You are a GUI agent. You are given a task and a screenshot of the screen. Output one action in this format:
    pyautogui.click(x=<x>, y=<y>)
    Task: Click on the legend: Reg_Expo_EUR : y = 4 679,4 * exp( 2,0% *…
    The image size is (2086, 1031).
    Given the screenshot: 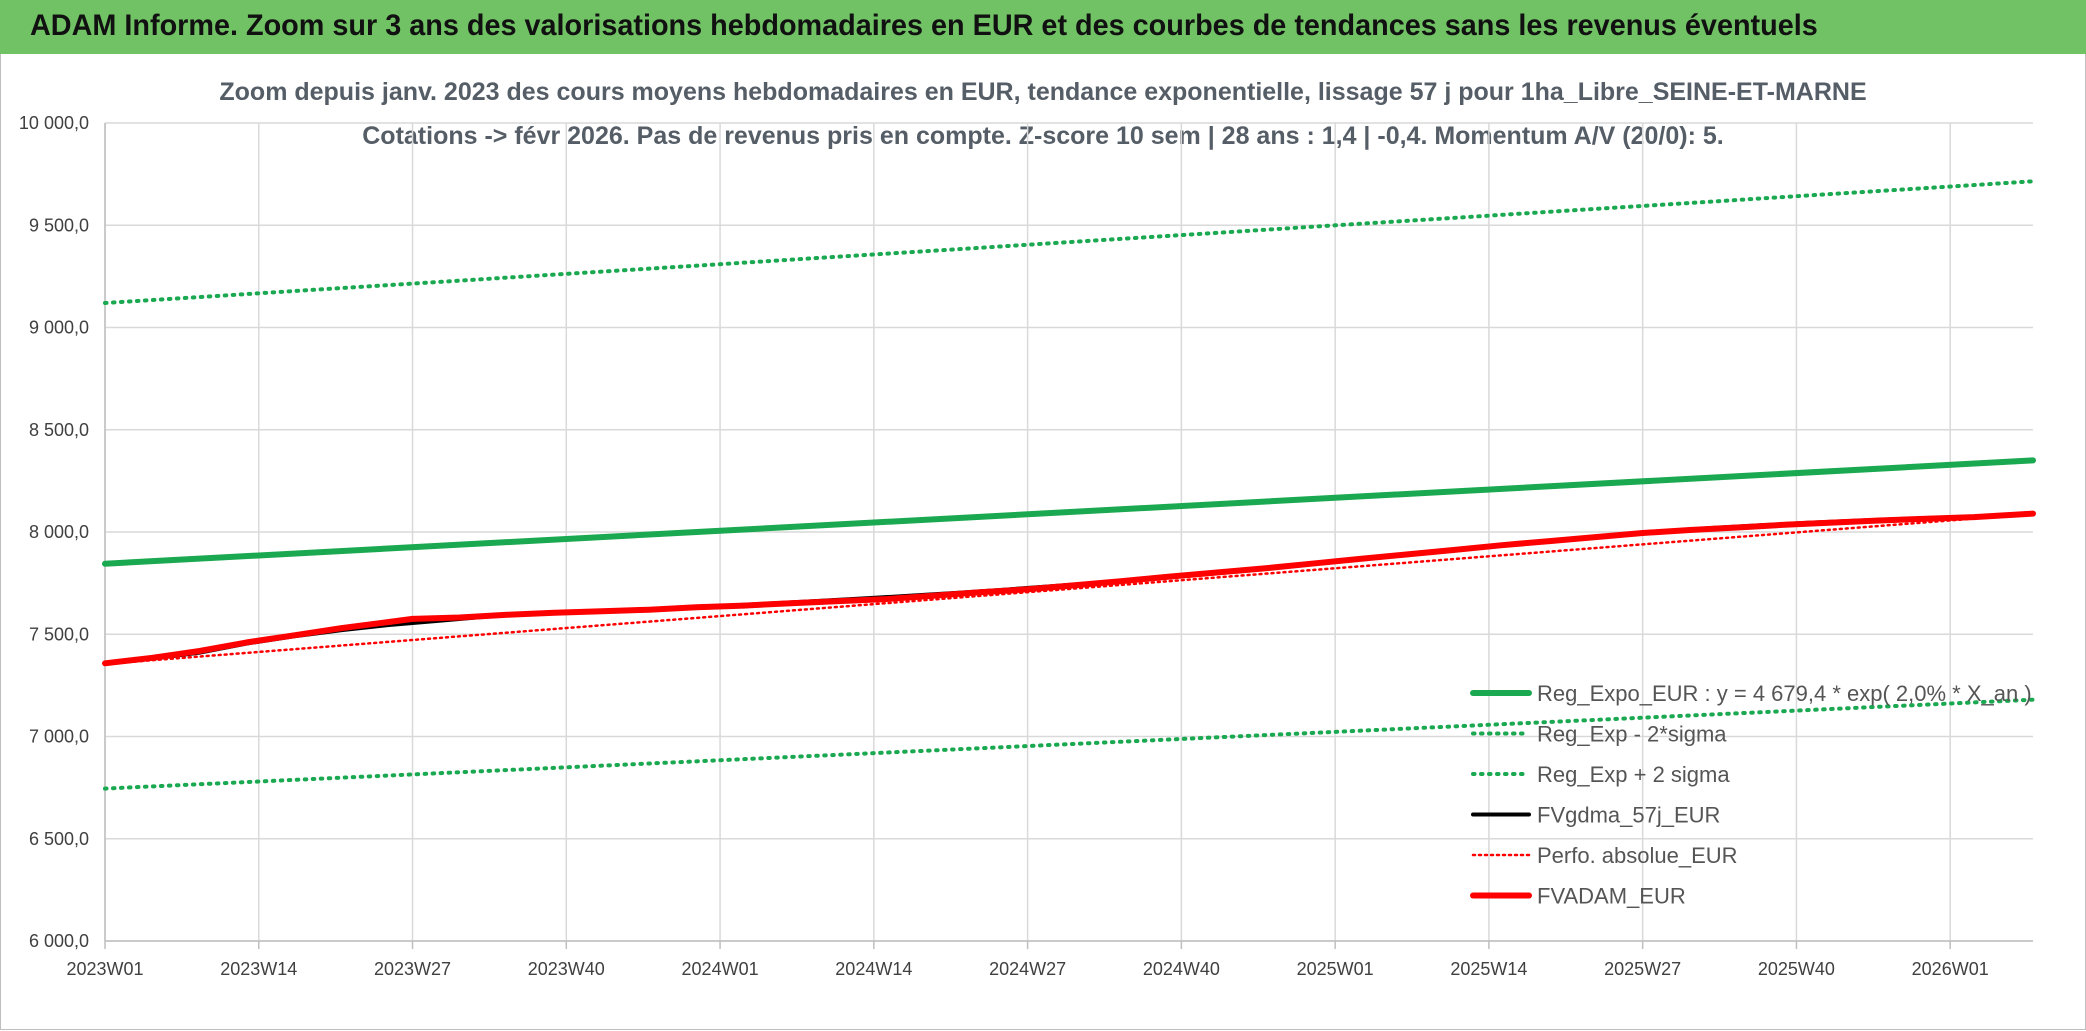 What is the action you would take?
    pyautogui.click(x=1751, y=795)
    